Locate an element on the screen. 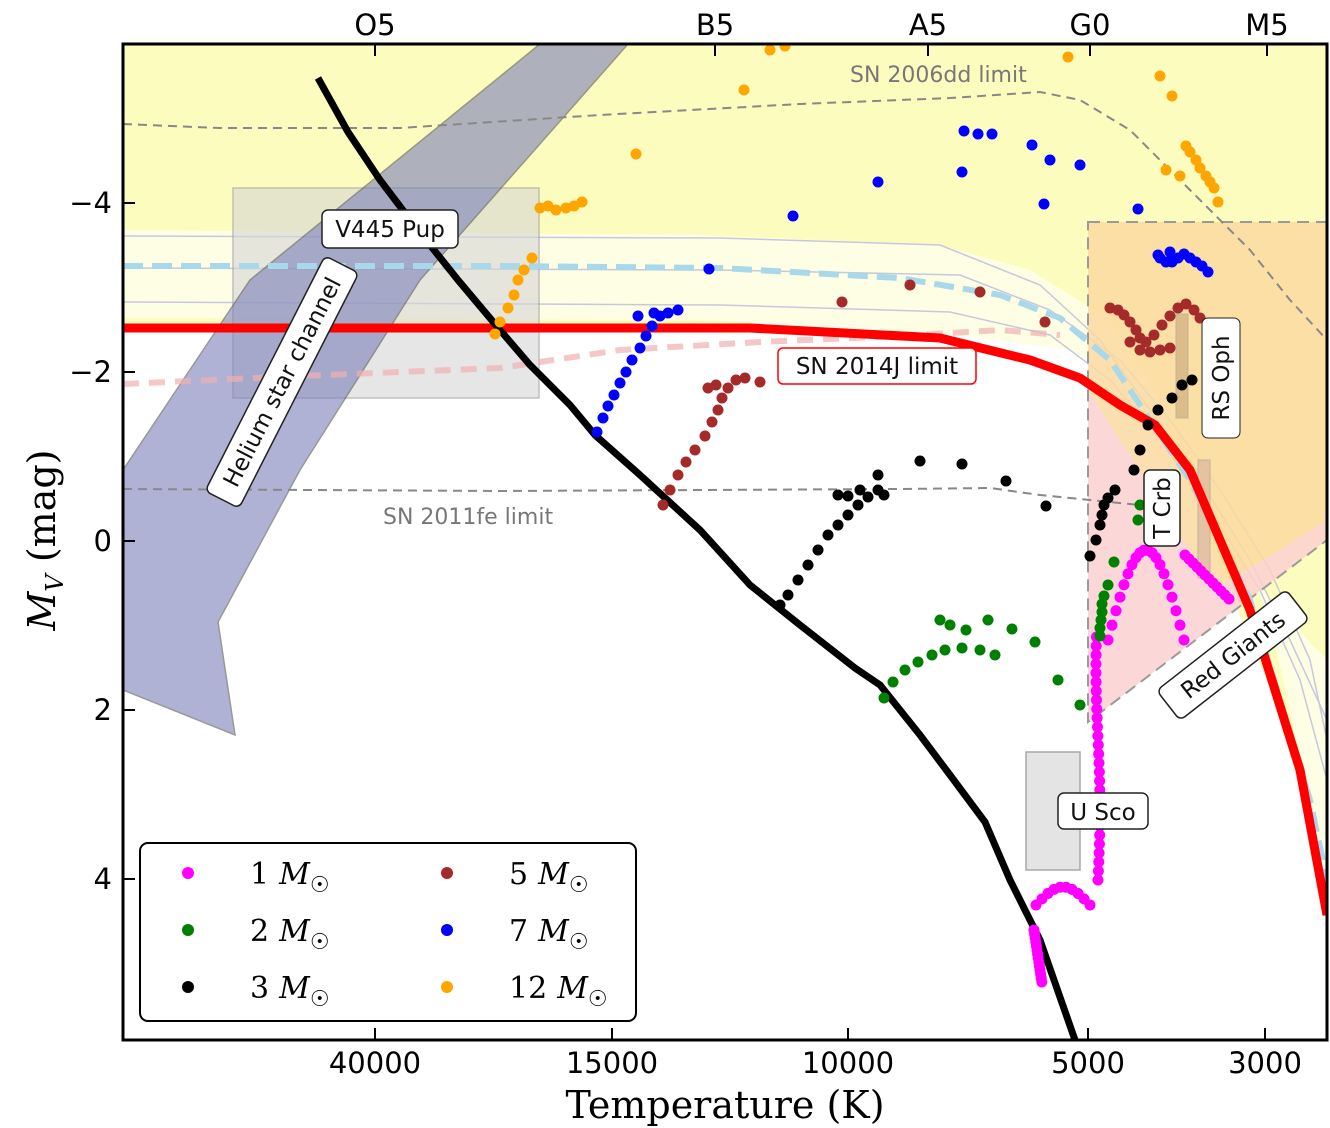 The height and width of the screenshot is (1128, 1330). red-giants-outline is located at coordinates (1207, 473).